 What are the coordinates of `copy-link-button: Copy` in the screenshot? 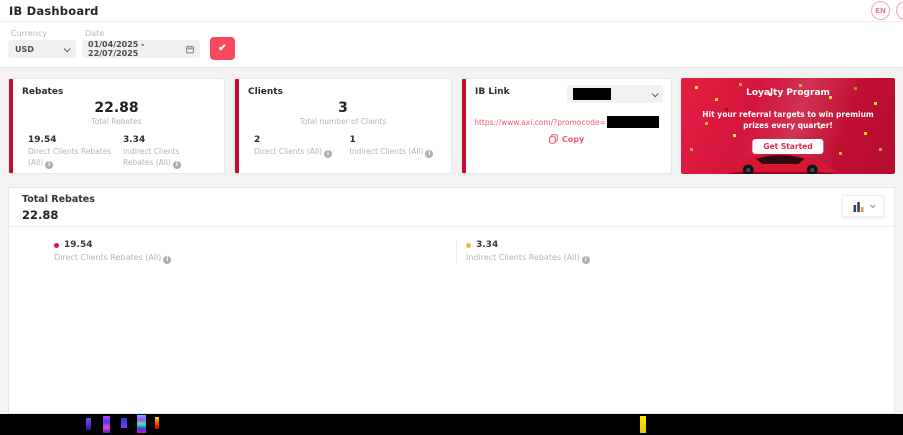 It's located at (566, 139).